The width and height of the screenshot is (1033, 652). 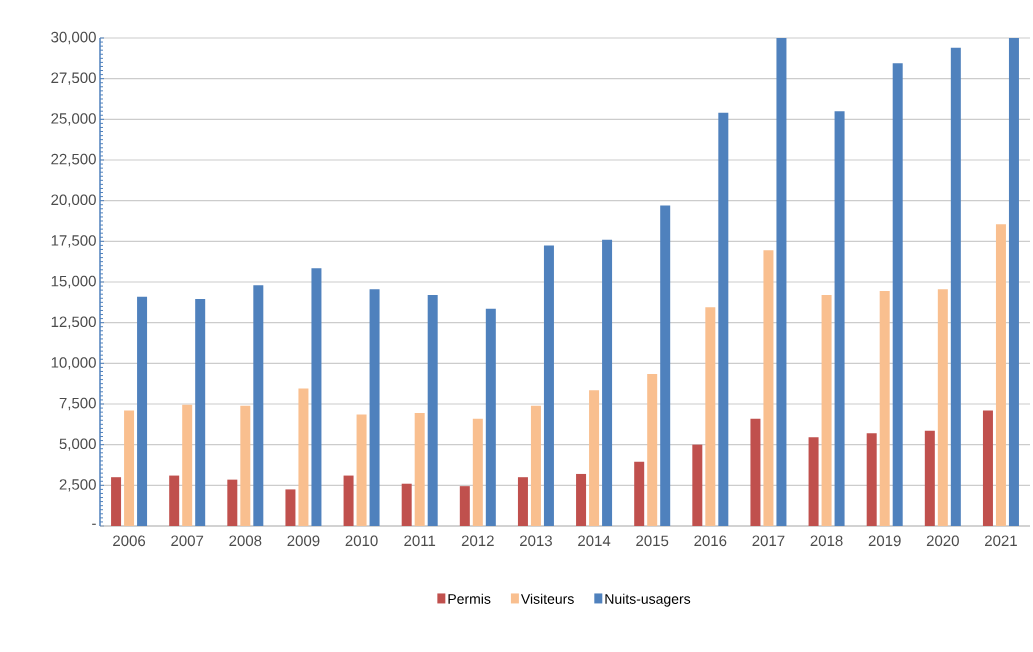 What do you see at coordinates (884, 541) in the screenshot?
I see `x-tick-label: 2019` at bounding box center [884, 541].